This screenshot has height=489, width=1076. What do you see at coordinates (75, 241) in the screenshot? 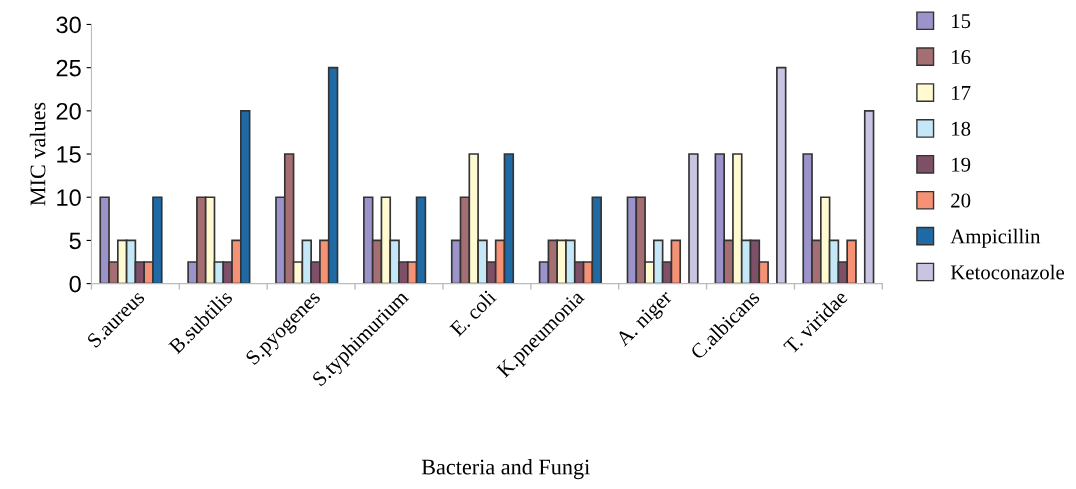
I see `y-tick-label: 5` at bounding box center [75, 241].